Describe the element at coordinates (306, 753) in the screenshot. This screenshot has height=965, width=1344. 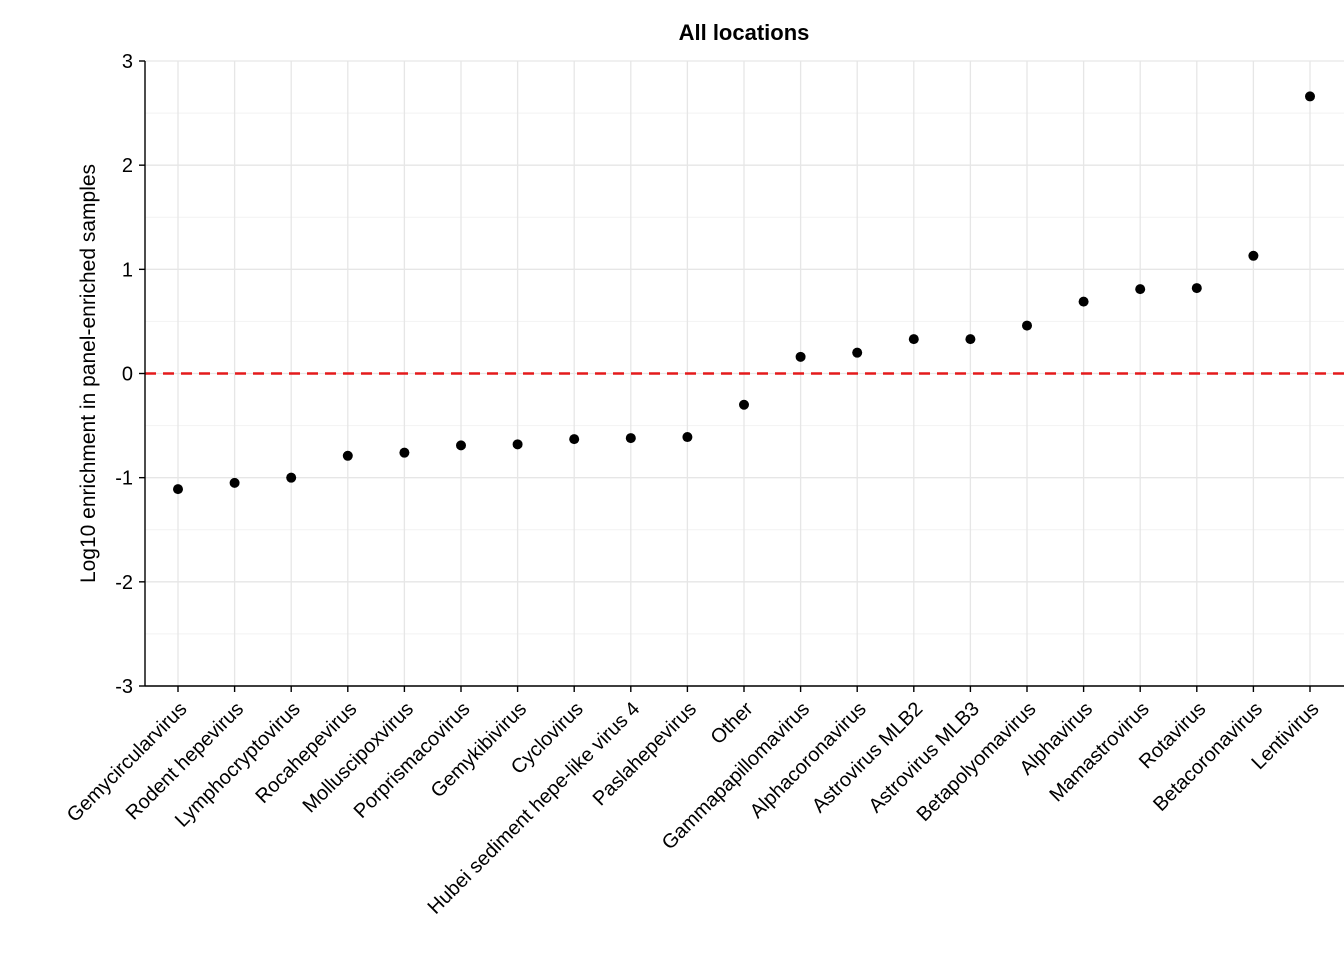
I see `x-tick-label: Rocahepevirus` at that location.